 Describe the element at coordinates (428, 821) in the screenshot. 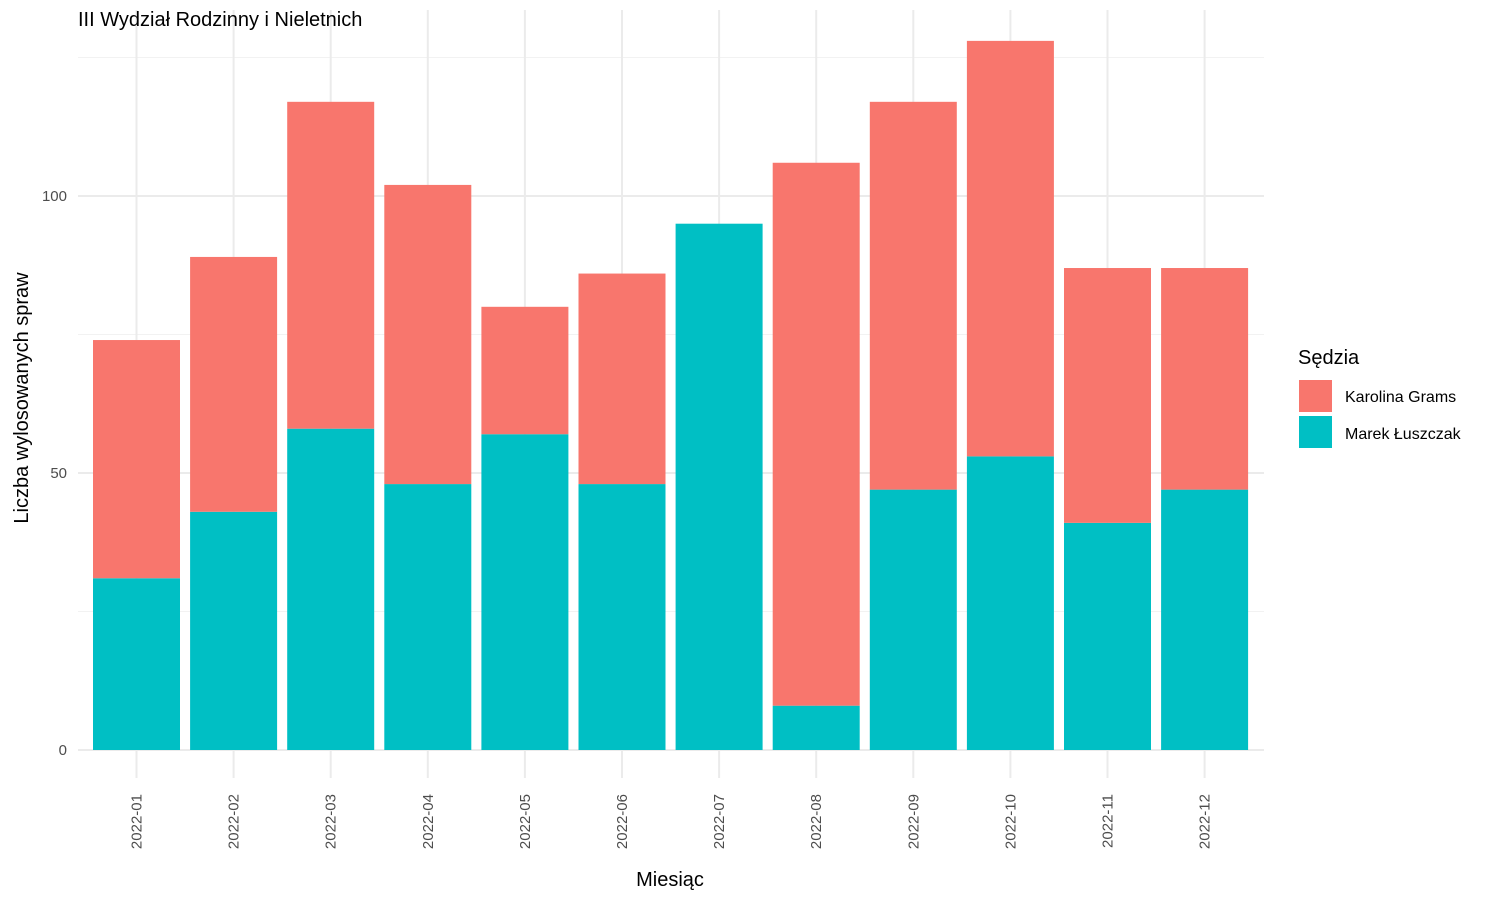

I see `x-tick-label: 2022-04` at that location.